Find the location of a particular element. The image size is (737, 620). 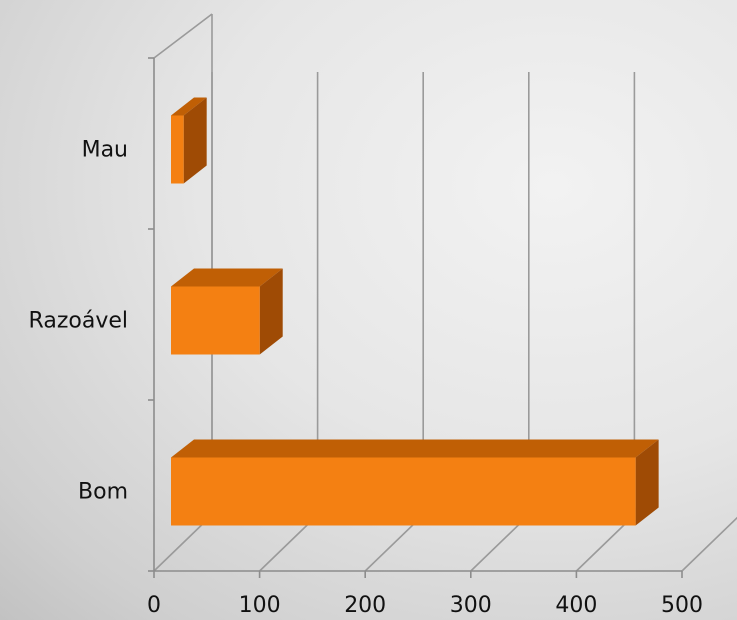

bar-bom-top is located at coordinates (415, 448).